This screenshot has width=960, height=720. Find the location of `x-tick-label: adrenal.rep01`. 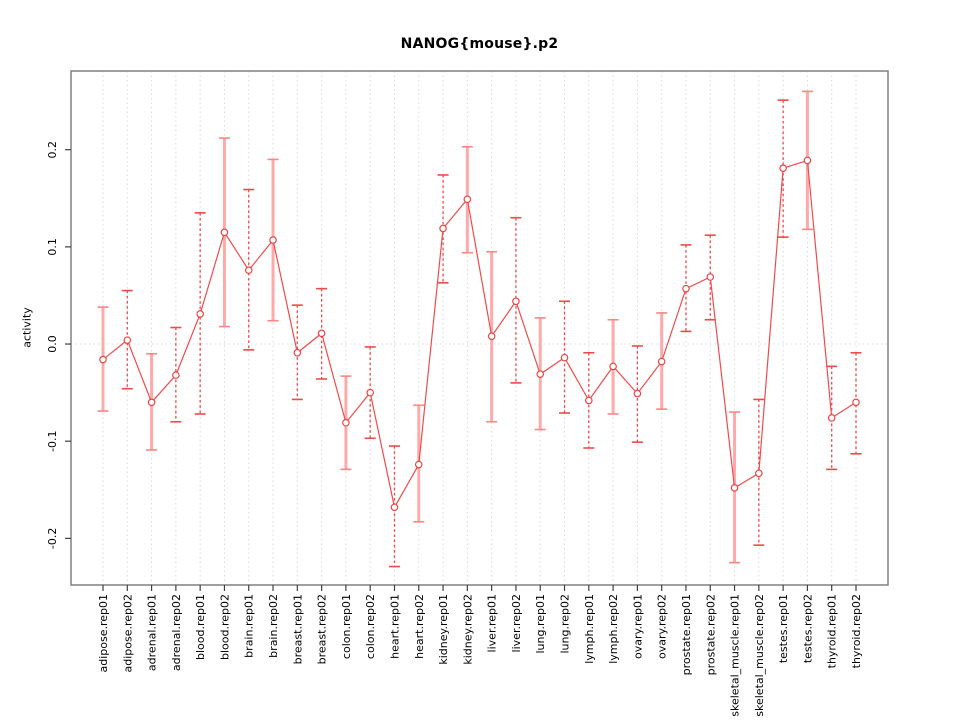

x-tick-label: adrenal.rep01 is located at coordinates (152, 632).